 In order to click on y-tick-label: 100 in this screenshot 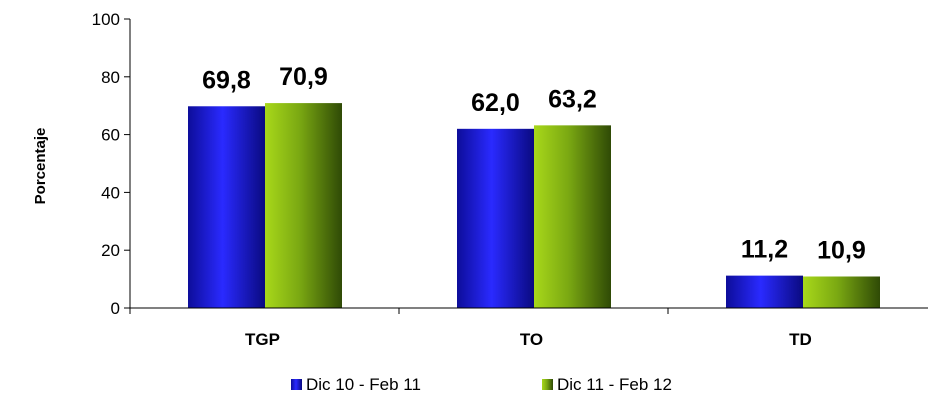, I will do `click(106, 19)`.